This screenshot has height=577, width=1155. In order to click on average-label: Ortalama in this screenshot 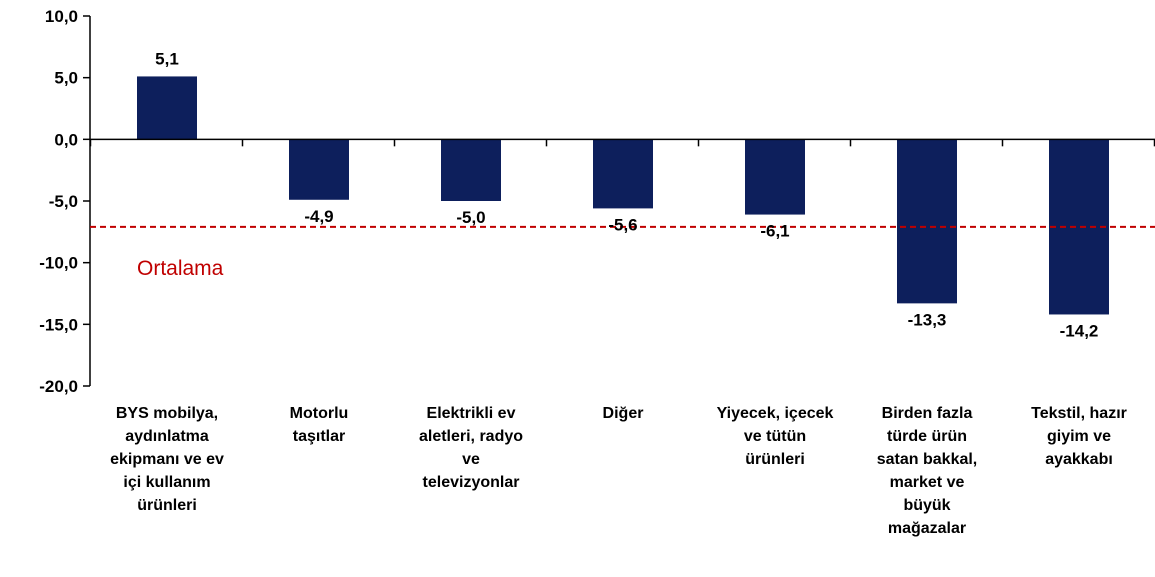, I will do `click(180, 268)`.